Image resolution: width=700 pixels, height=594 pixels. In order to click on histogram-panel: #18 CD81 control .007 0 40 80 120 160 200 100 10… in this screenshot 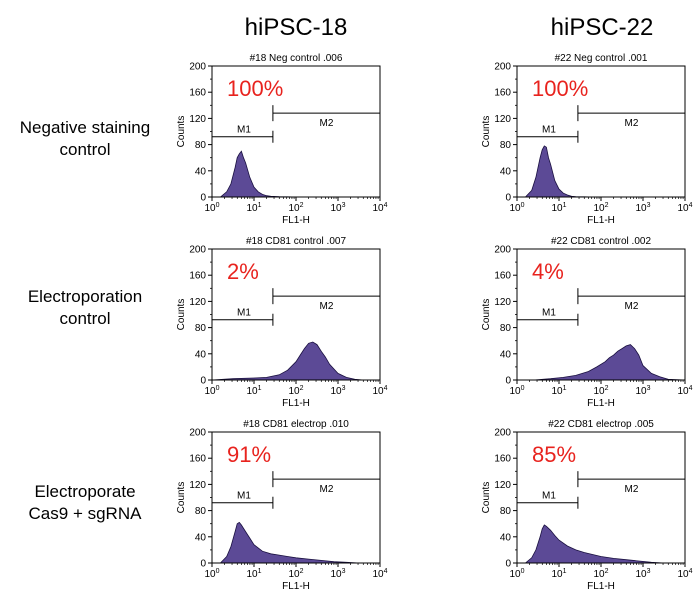, I will do `click(282, 322)`.